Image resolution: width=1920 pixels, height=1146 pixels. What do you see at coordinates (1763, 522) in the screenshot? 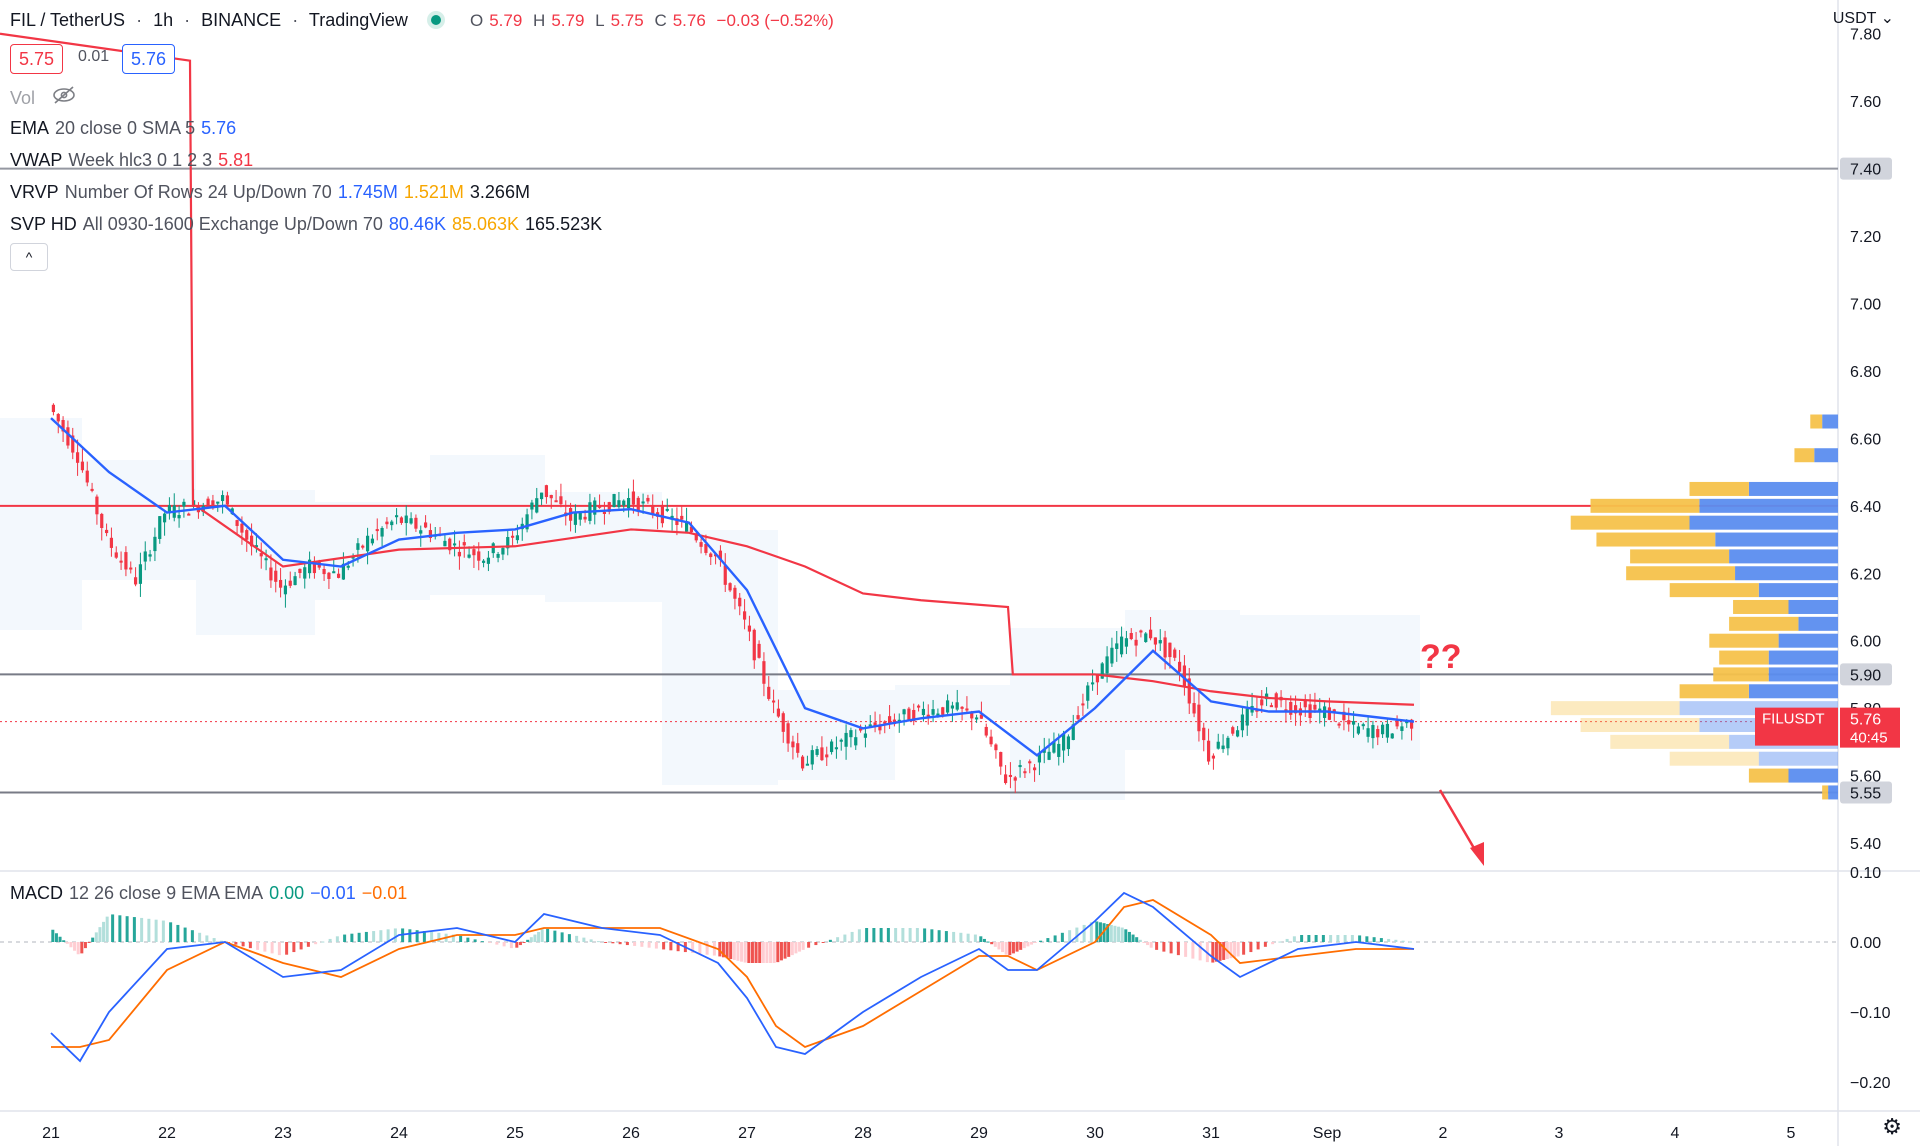
I see `volume-profile-up-bar` at bounding box center [1763, 522].